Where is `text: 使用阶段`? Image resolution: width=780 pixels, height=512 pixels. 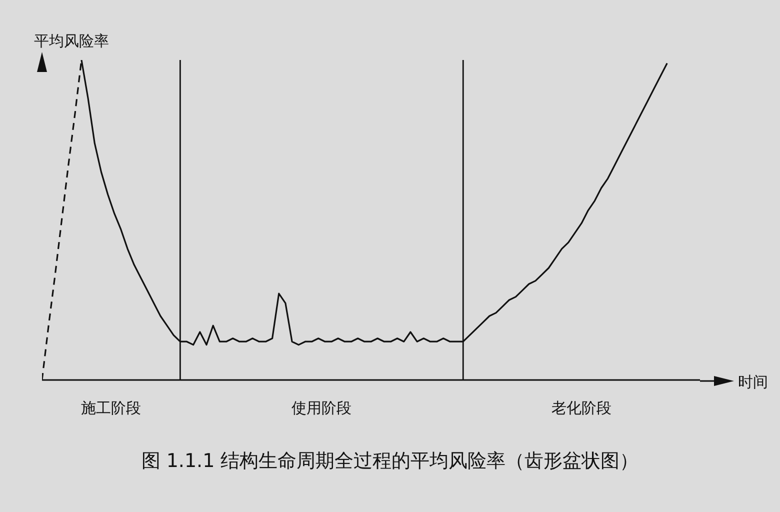
text: 使用阶段 is located at coordinates (322, 408).